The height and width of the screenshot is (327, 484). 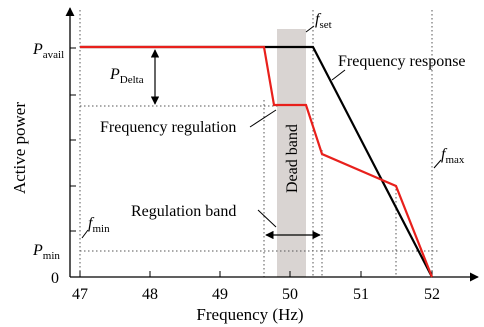 What do you see at coordinates (292, 158) in the screenshot?
I see `dead-band-label: Dead band` at bounding box center [292, 158].